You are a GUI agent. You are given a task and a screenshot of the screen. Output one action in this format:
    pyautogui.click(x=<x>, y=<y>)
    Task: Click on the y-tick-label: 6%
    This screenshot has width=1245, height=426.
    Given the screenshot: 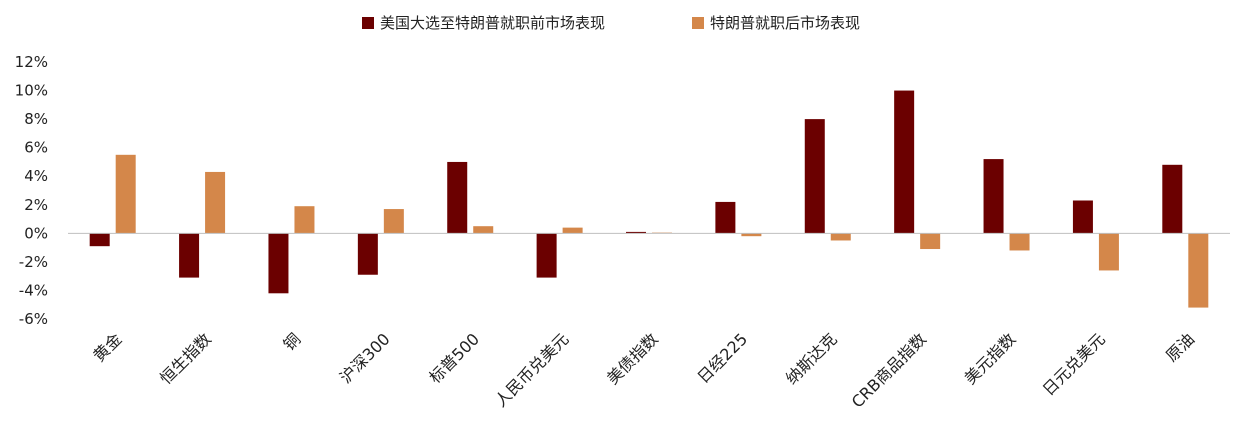 What is the action you would take?
    pyautogui.click(x=36, y=148)
    